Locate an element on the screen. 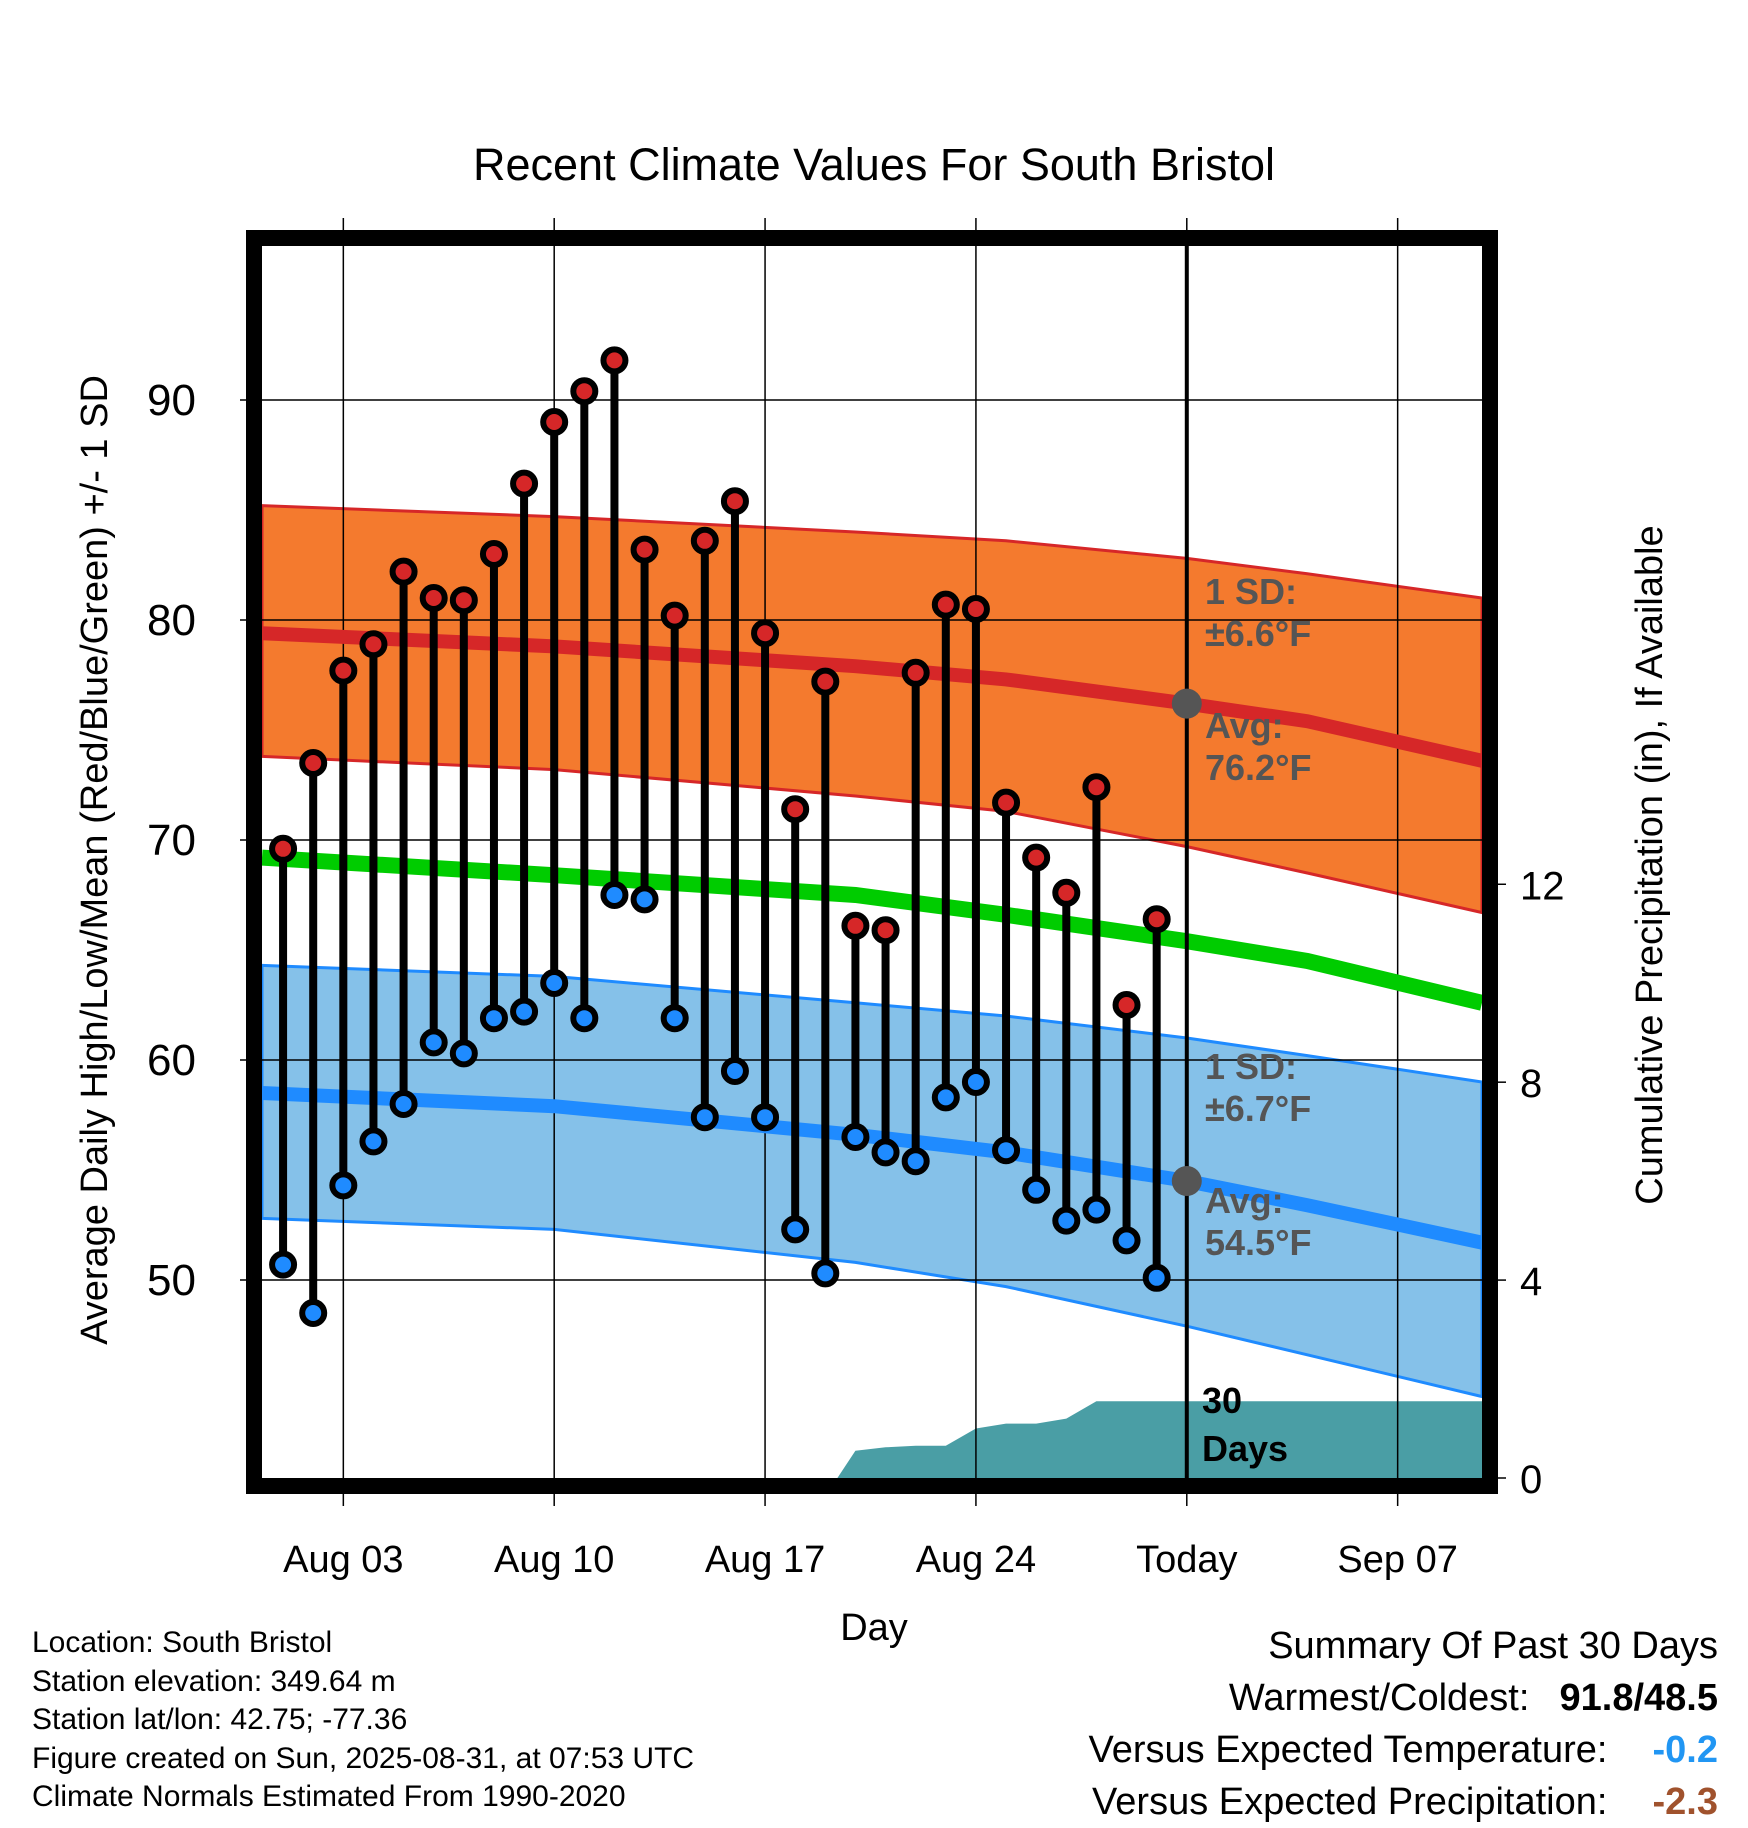  y-left-tick-label: 80 is located at coordinates (171, 620).